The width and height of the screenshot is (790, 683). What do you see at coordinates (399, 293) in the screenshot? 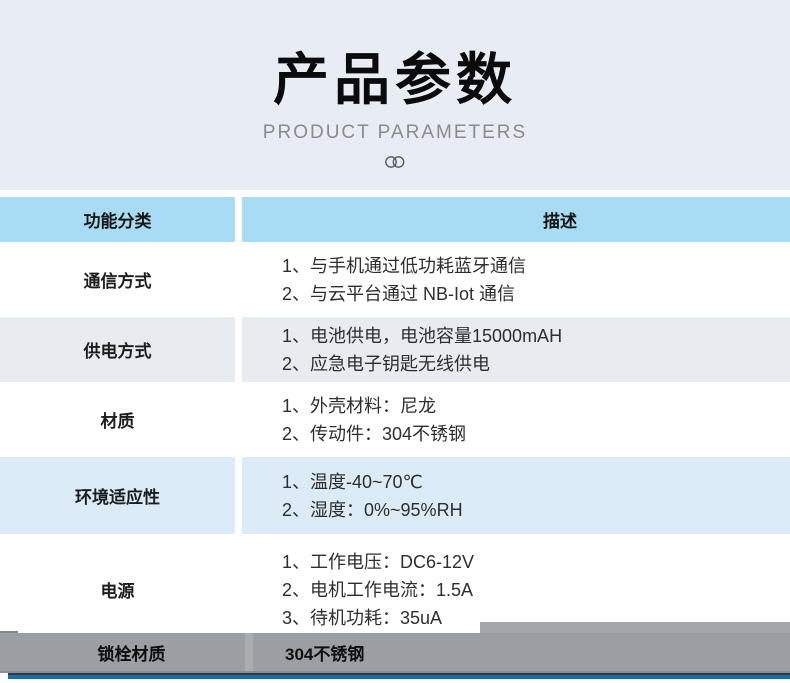
I see `description-line: 2、与云平台通过 NB-Iot 通信` at bounding box center [399, 293].